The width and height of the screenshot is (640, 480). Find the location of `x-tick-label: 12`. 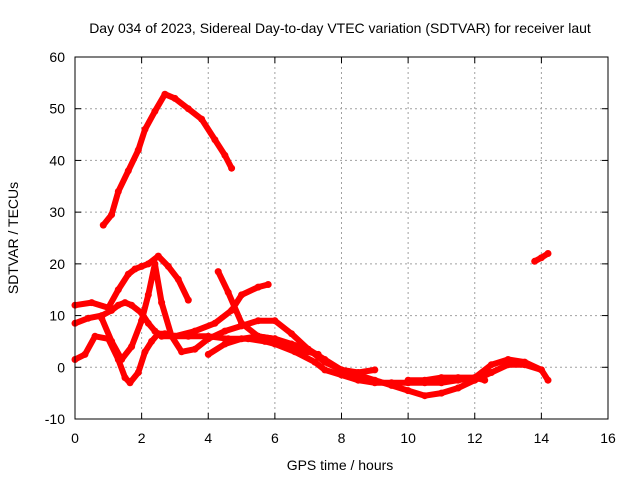

x-tick-label: 12 is located at coordinates (475, 438).